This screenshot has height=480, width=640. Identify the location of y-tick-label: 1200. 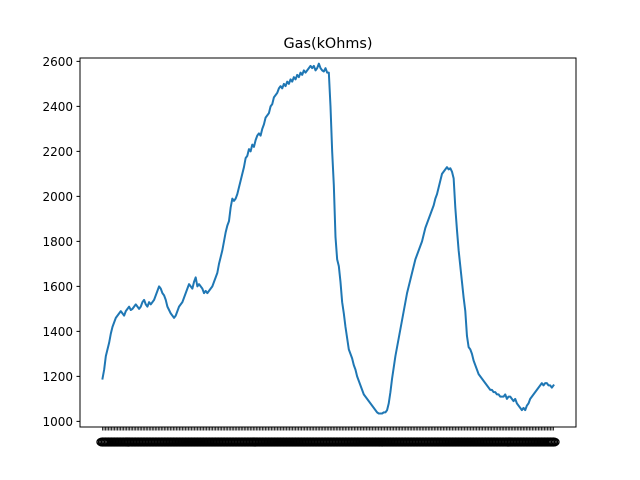
(57, 377).